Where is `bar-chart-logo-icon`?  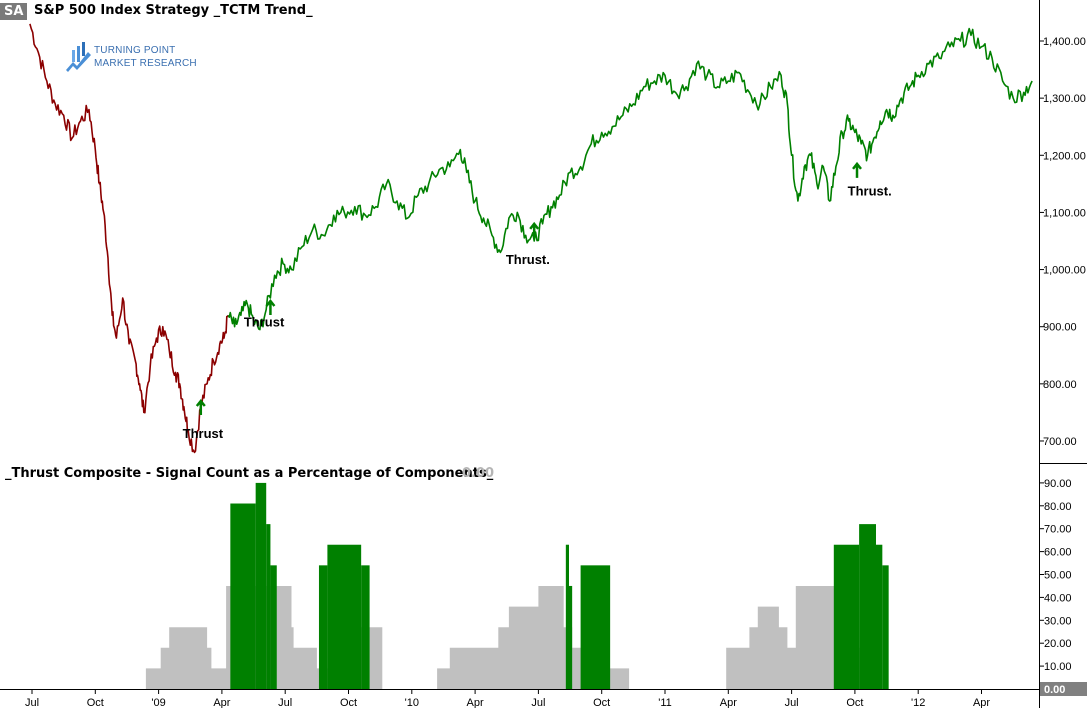
bar-chart-logo-icon is located at coordinates (78, 57).